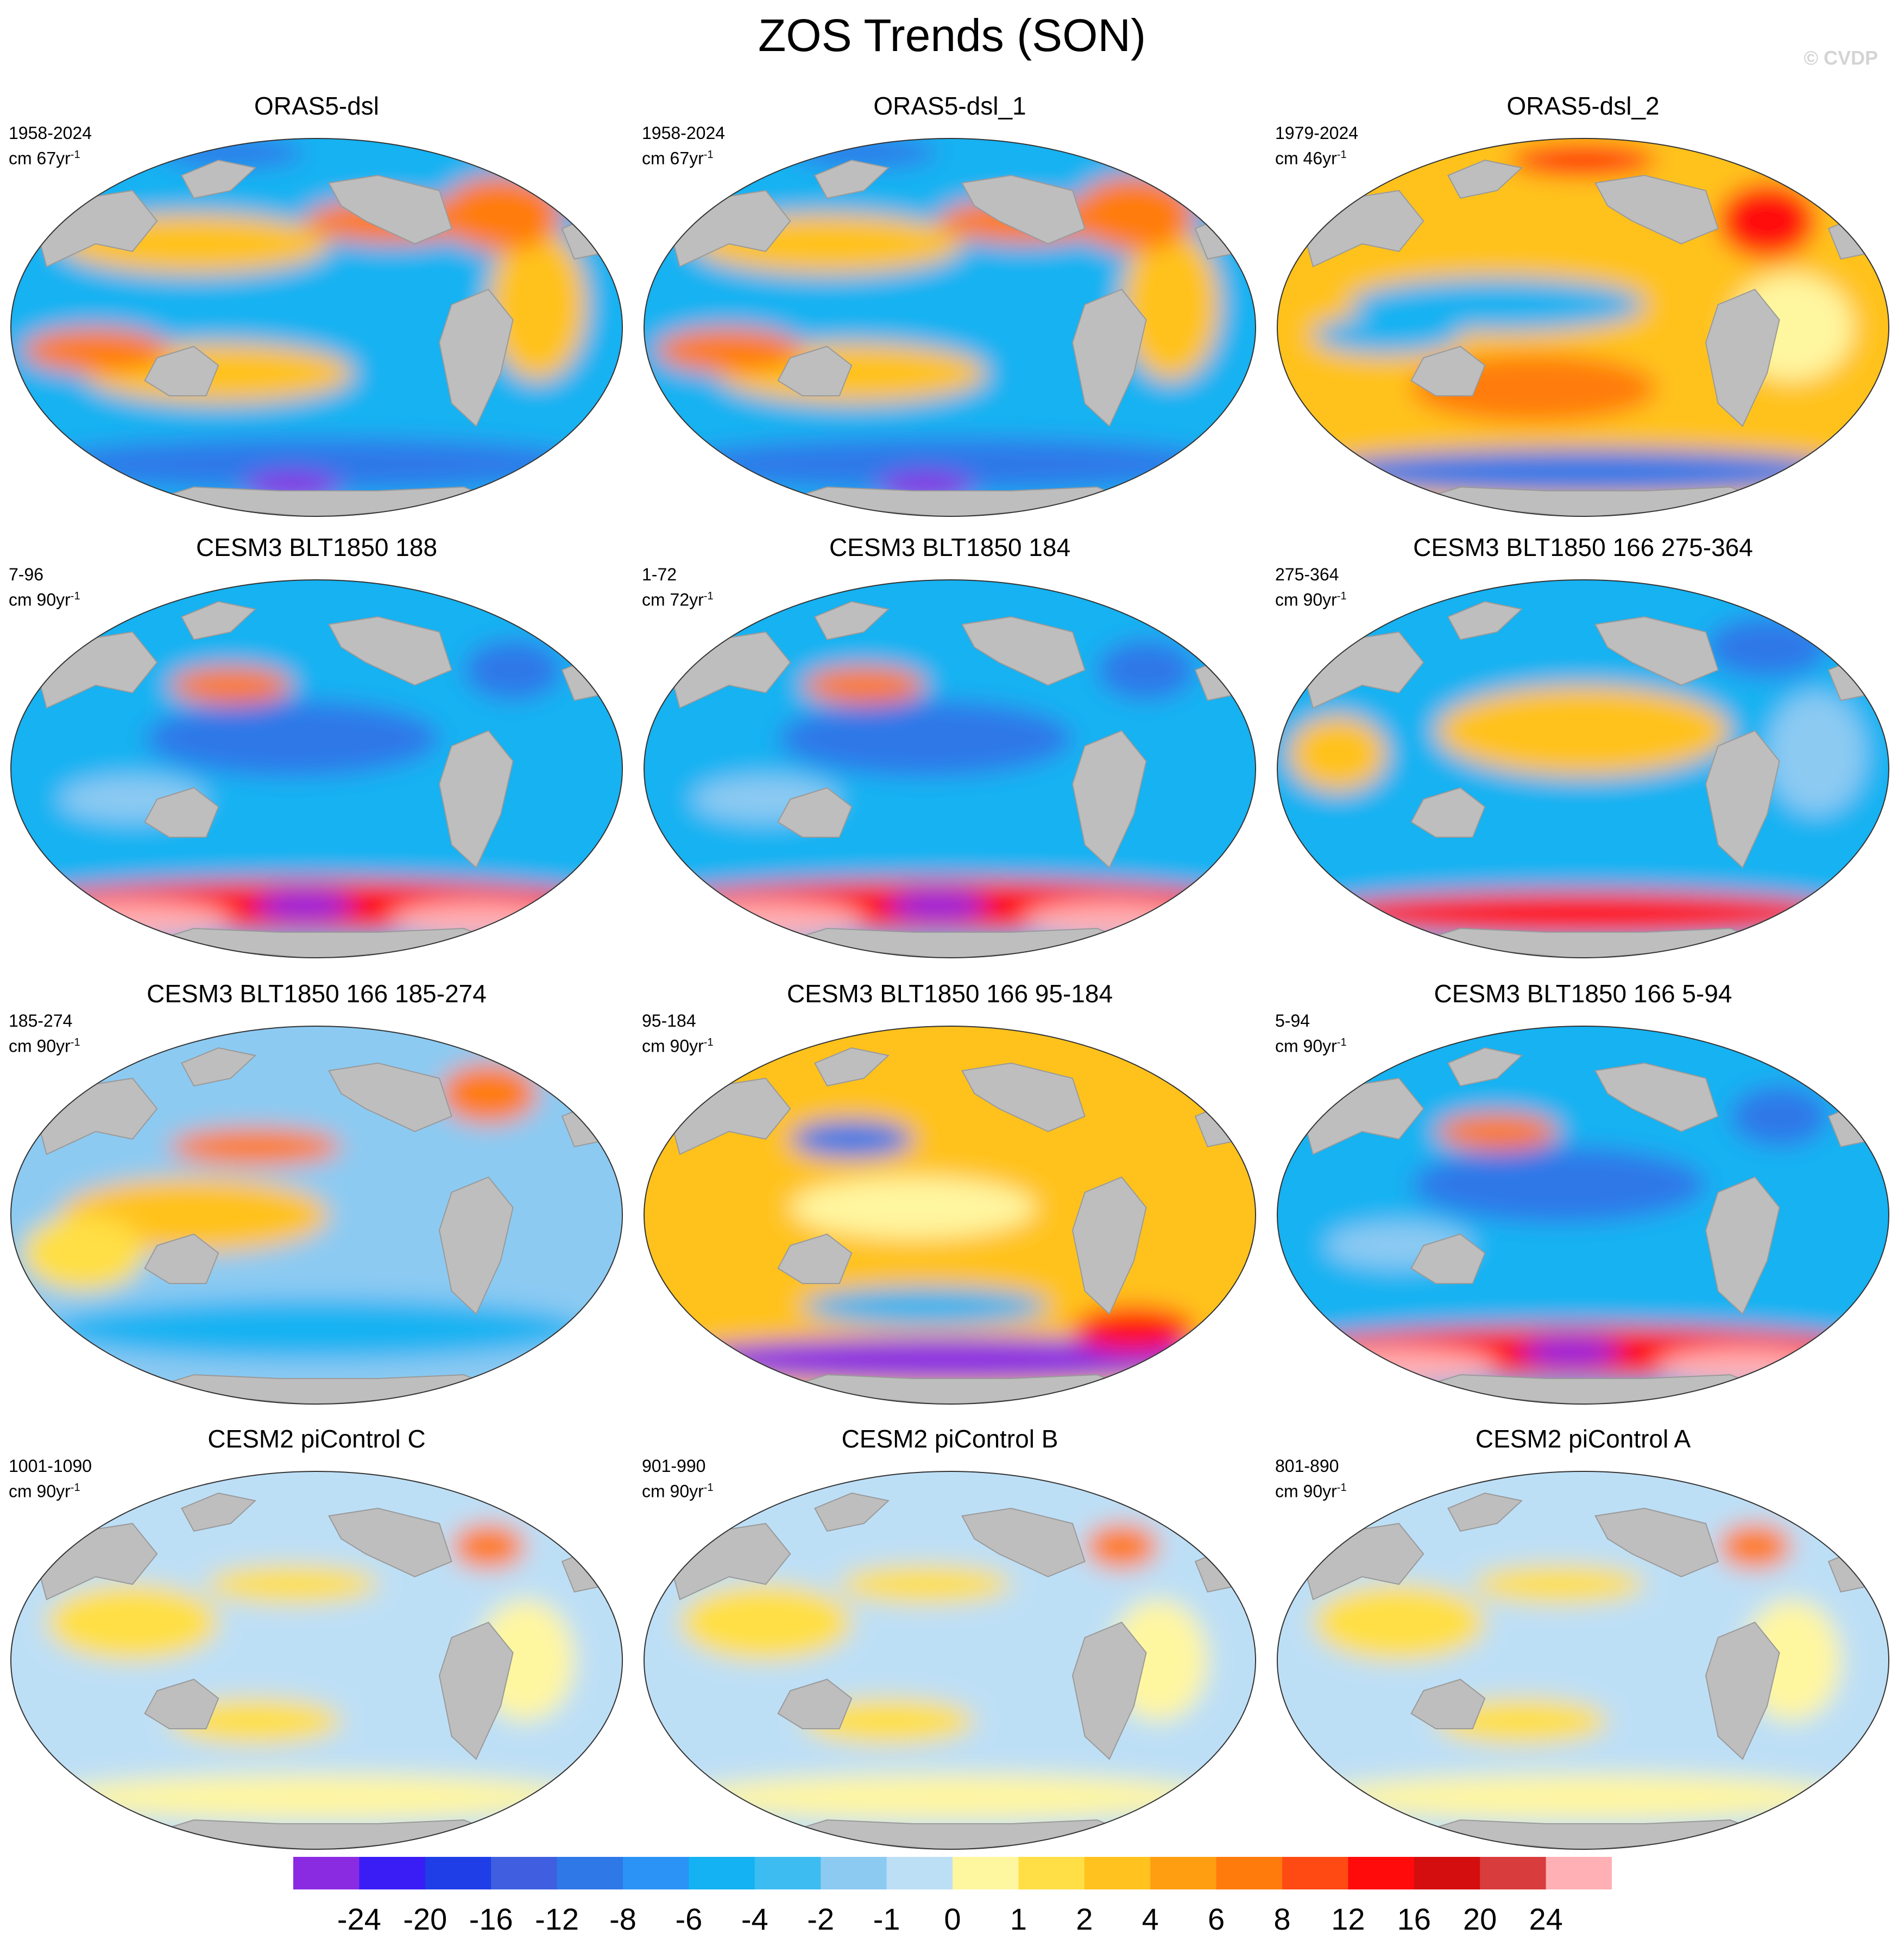 The image size is (1904, 1947). I want to click on colorbar-tick-label: -4, so click(754, 1919).